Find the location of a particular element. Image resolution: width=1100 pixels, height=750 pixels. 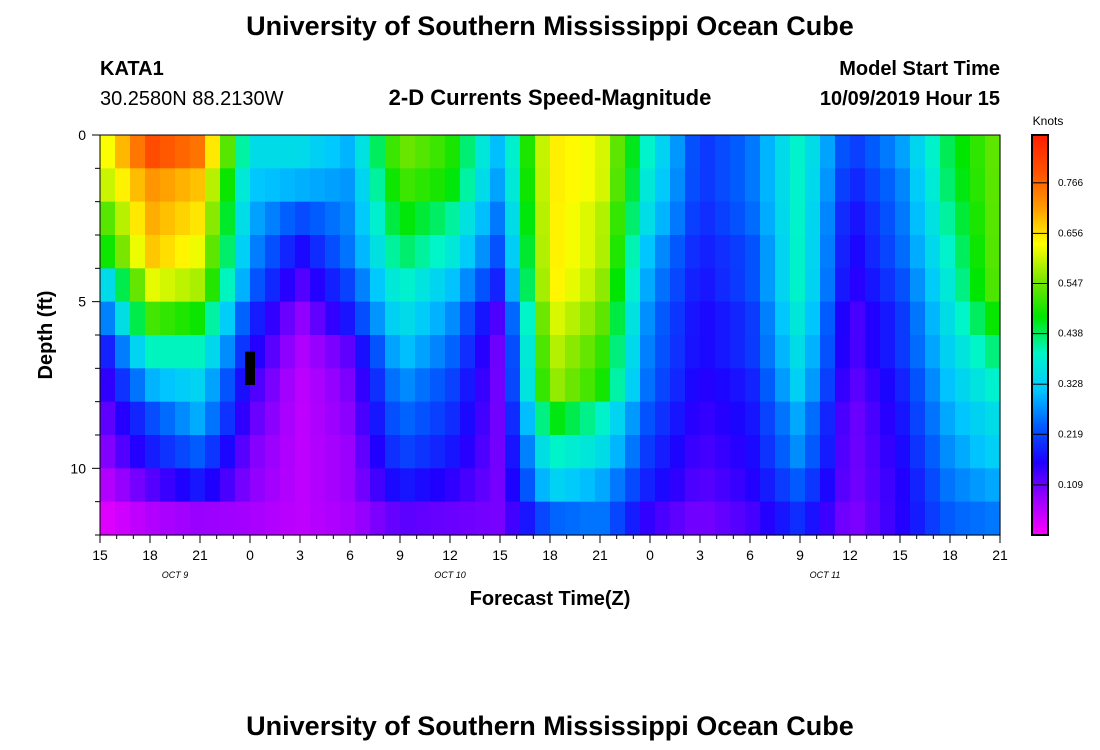

y-tick-label: 5 is located at coordinates (82, 302).